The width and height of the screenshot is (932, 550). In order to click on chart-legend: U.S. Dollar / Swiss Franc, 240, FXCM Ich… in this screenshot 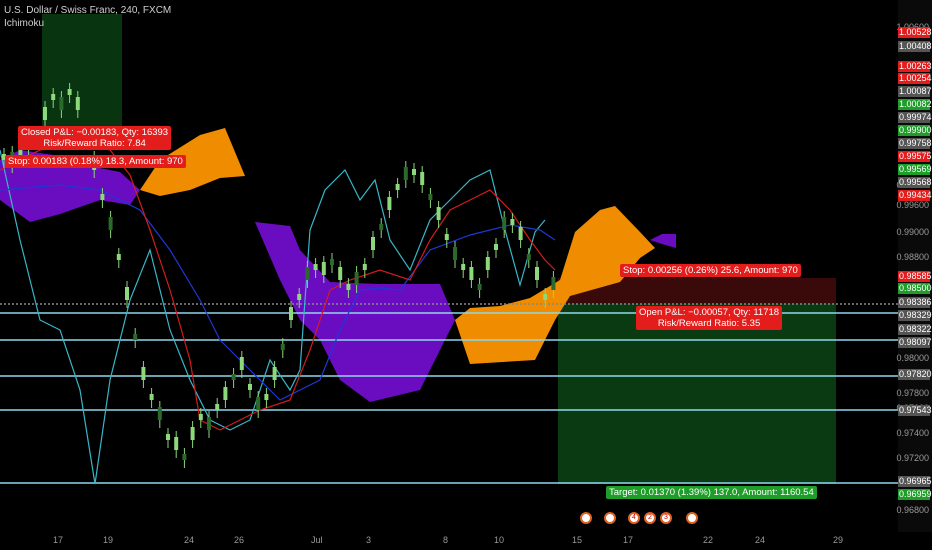, I will do `click(87, 17)`.